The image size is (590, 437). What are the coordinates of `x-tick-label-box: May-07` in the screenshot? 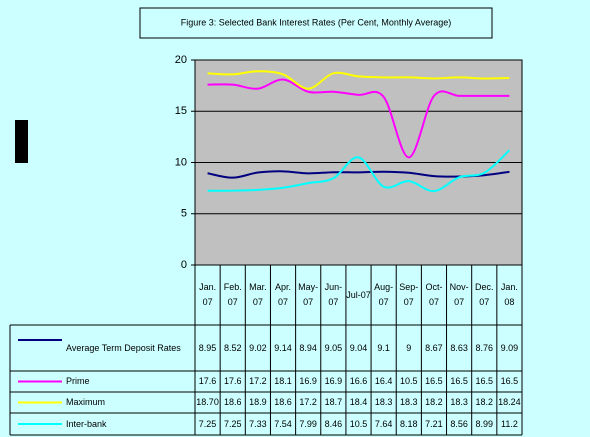 It's located at (308, 294).